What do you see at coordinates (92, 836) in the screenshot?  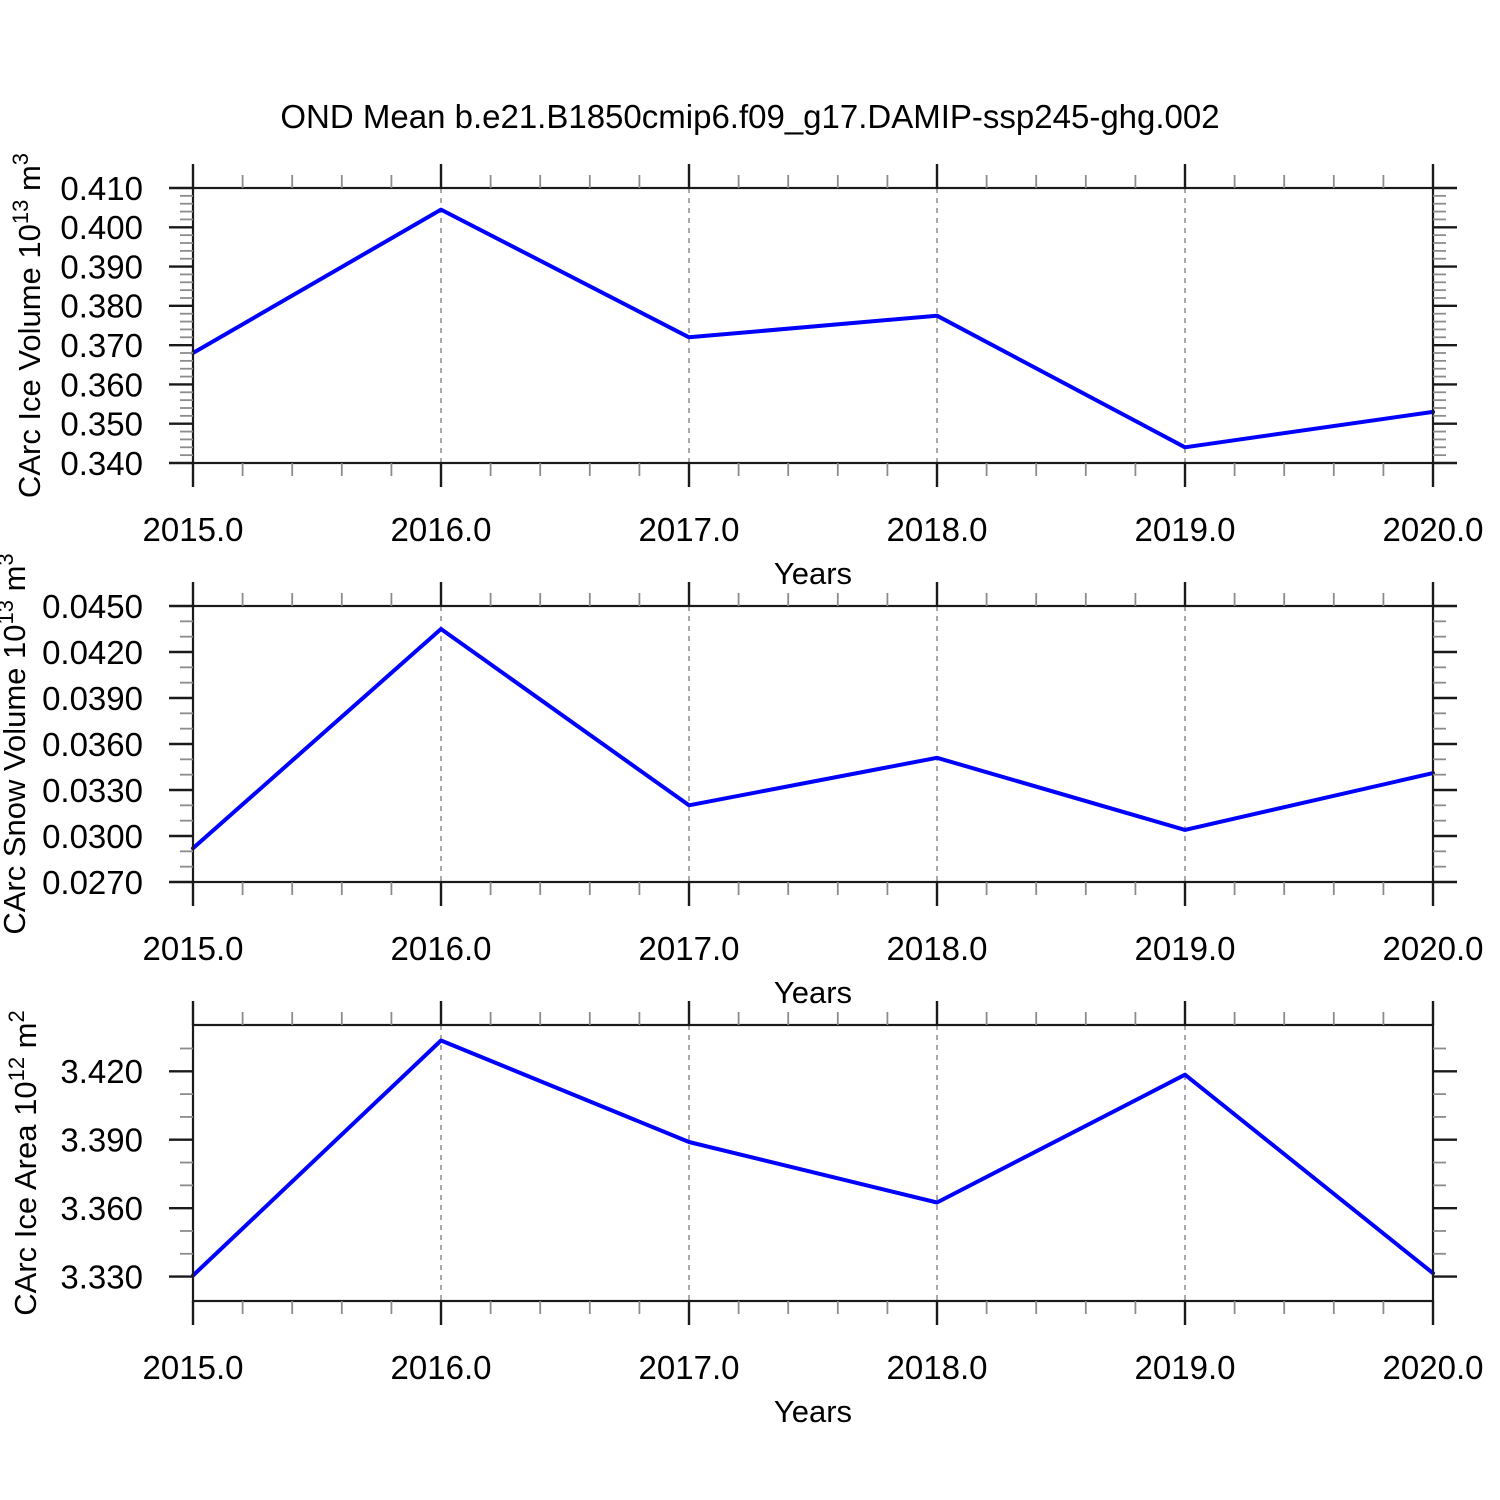 I see `y-tick-label: 0.0300` at bounding box center [92, 836].